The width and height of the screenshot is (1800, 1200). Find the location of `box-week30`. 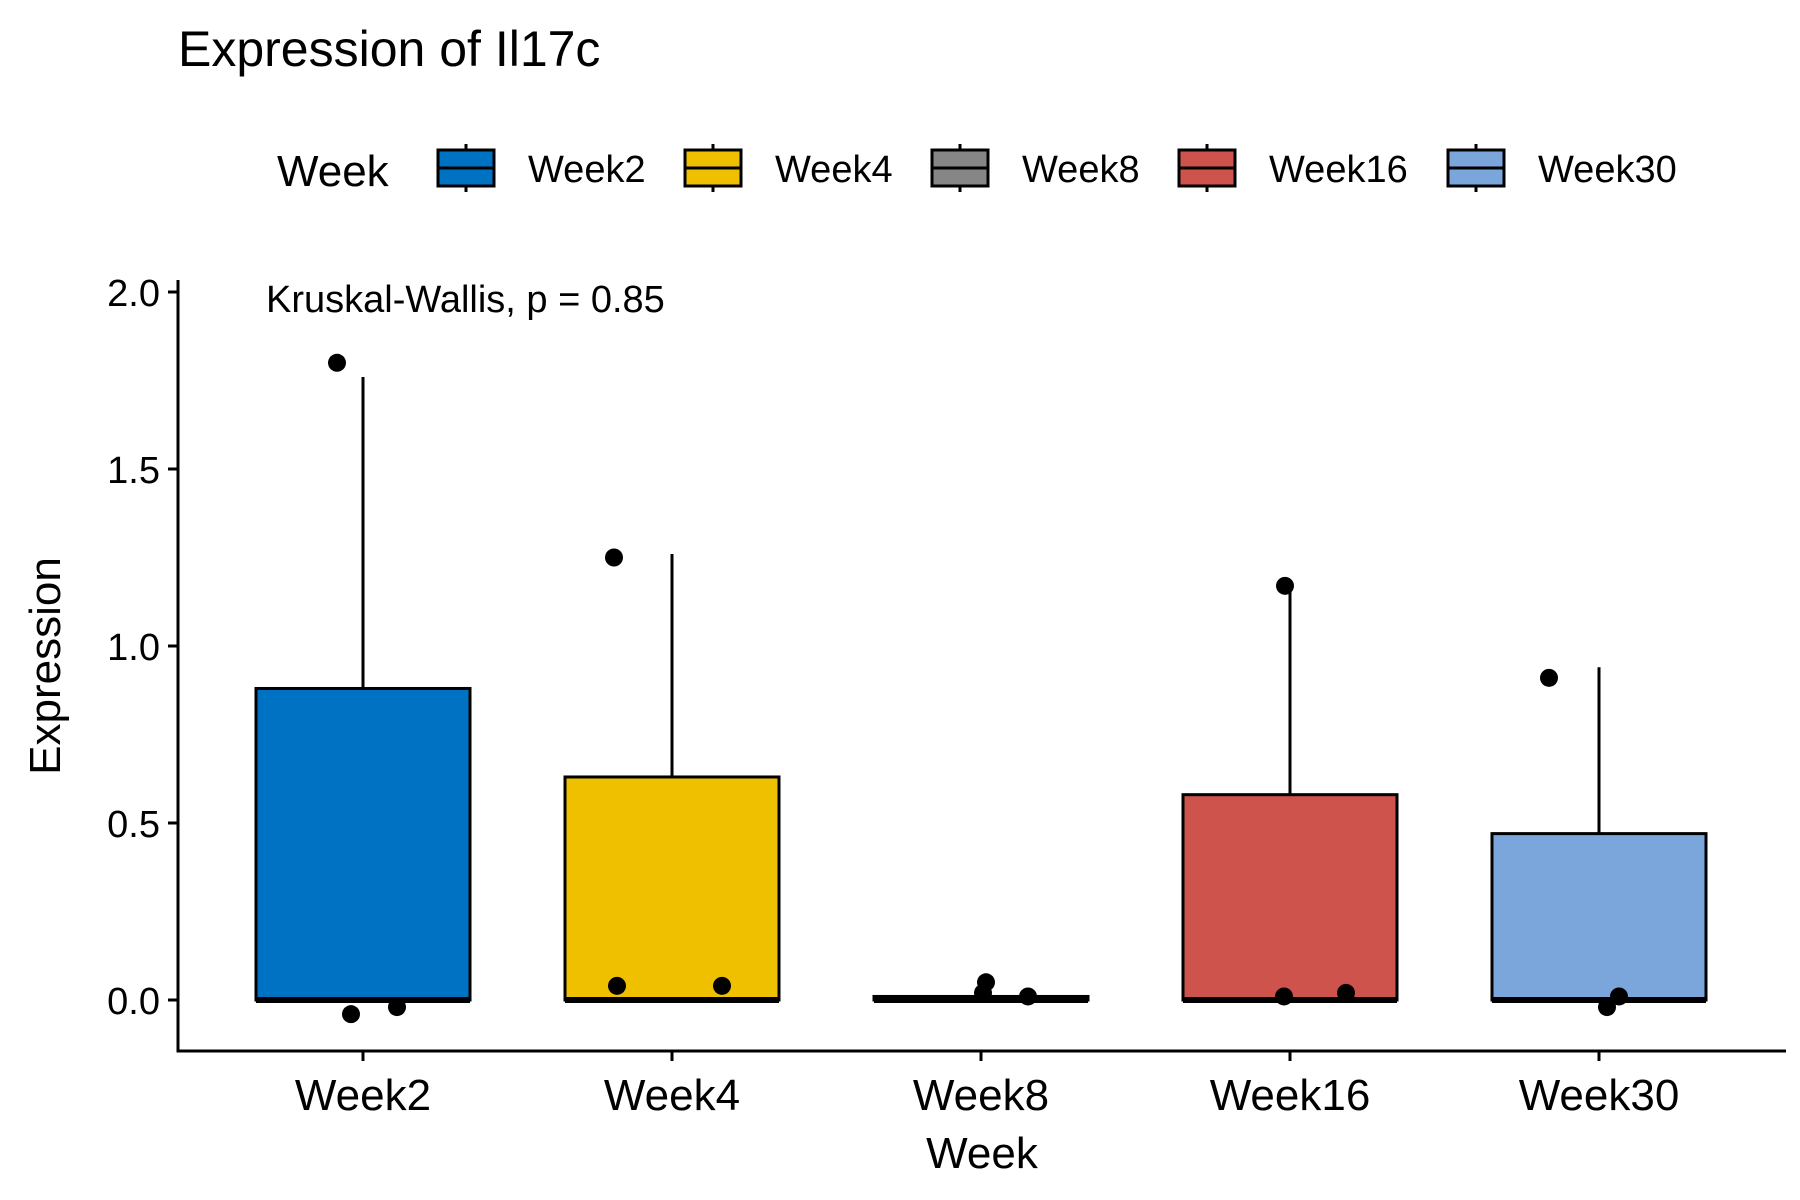

box-week30 is located at coordinates (1599, 835).